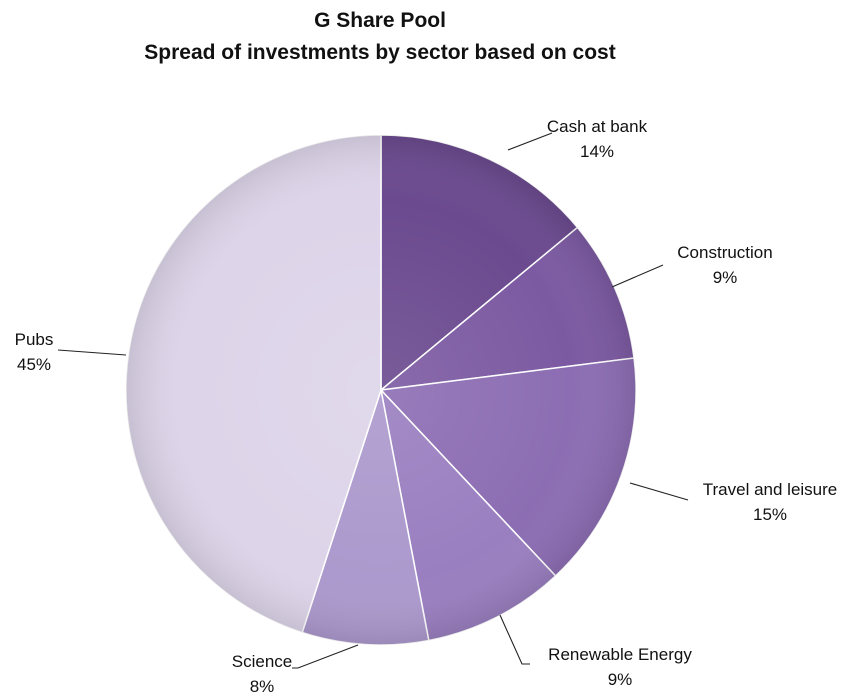  Describe the element at coordinates (770, 514) in the screenshot. I see `slice-label-value: 15%` at that location.